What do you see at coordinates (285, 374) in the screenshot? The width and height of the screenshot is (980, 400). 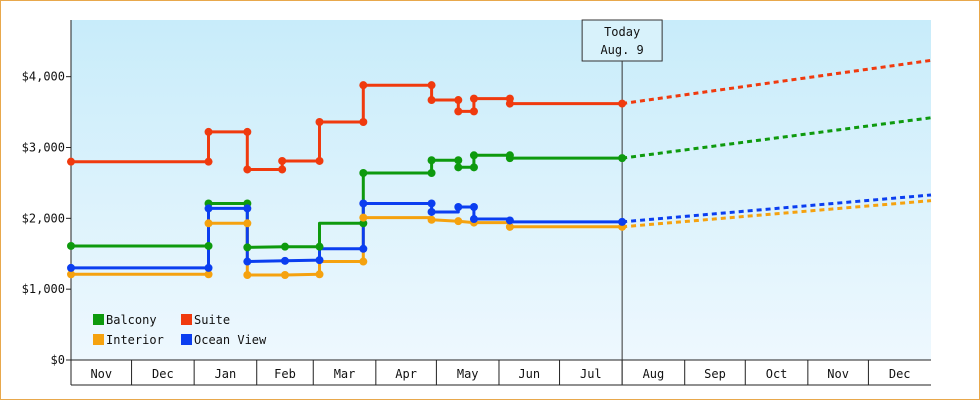 I see `month-label: Feb` at bounding box center [285, 374].